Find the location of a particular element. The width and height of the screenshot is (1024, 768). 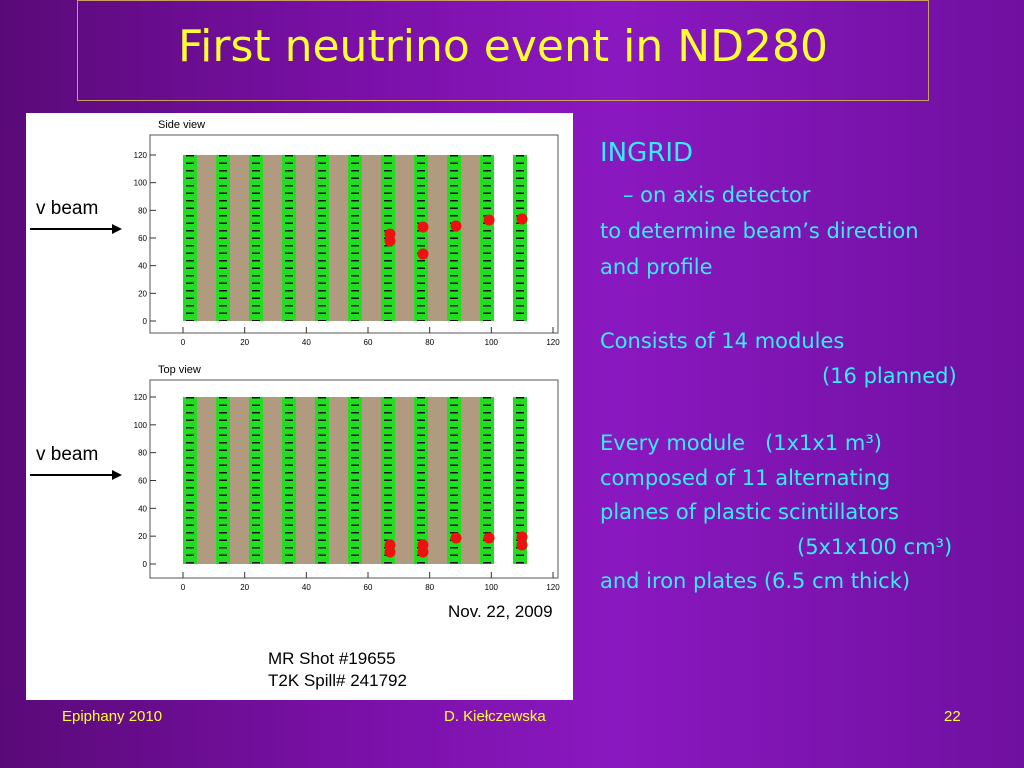

body-line: composed of 11 alternating is located at coordinates (745, 478).